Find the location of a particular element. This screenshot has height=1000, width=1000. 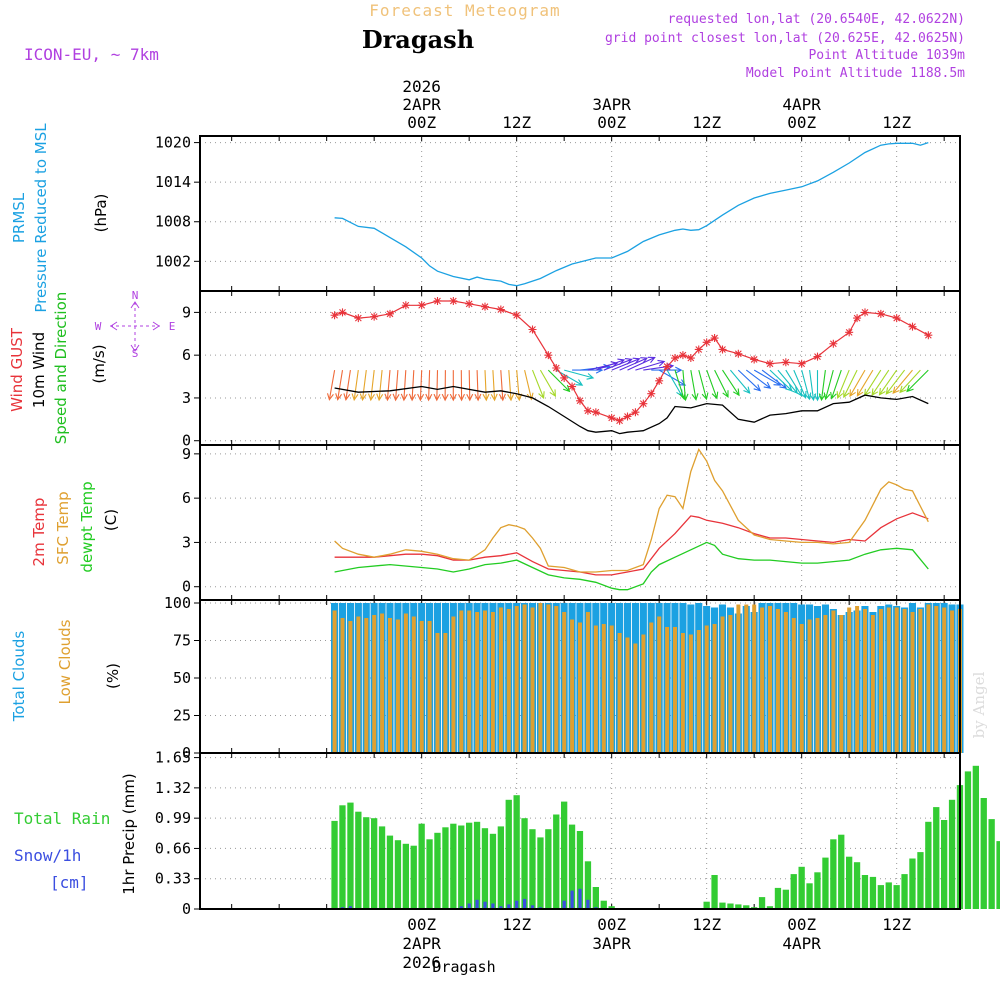

panel-0: 1002 1008 1014 1020 is located at coordinates (557, 212).